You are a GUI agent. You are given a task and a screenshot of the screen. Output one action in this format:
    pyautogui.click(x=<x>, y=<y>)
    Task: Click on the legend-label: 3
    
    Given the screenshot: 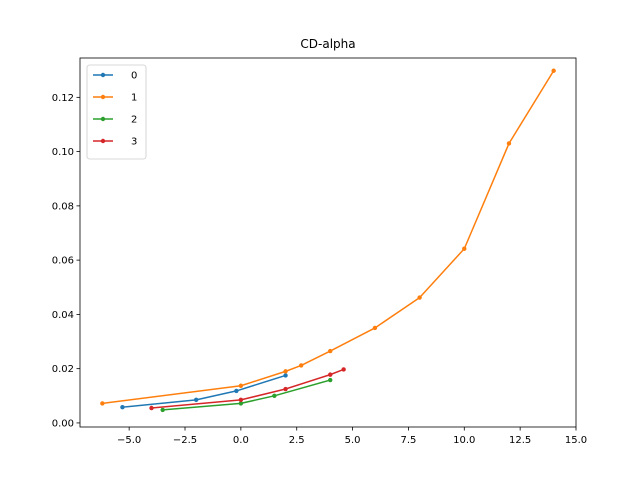 What is the action you would take?
    pyautogui.click(x=134, y=142)
    